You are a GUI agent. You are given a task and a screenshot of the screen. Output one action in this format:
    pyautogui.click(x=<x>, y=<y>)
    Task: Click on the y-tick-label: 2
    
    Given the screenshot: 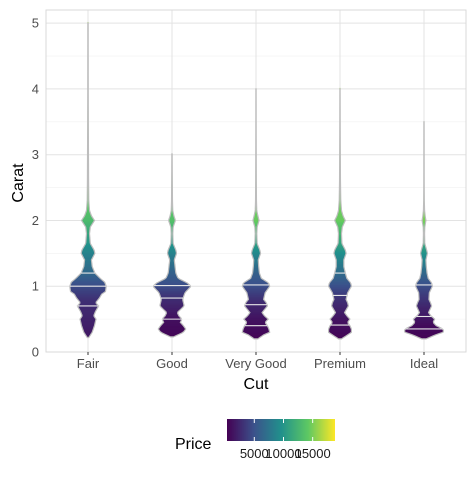 What is the action you would take?
    pyautogui.click(x=35, y=220)
    